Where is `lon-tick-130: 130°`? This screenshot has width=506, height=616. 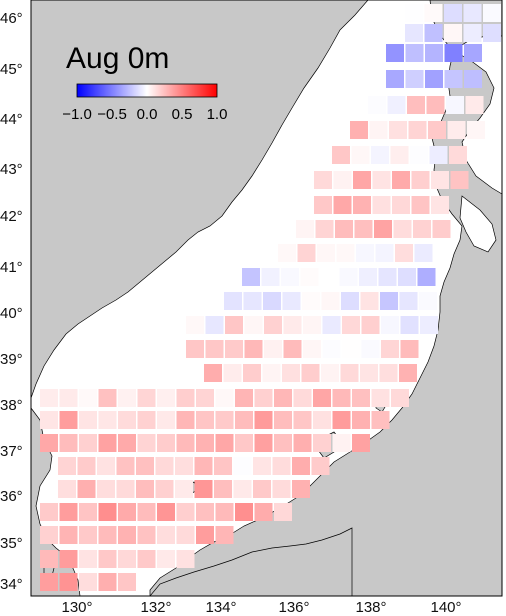
lon-tick-130: 130° is located at coordinates (76, 607).